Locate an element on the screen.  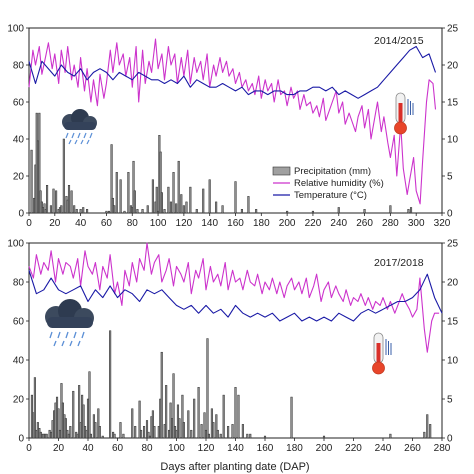
season-label: 2014/2015 is located at coordinates (399, 41).